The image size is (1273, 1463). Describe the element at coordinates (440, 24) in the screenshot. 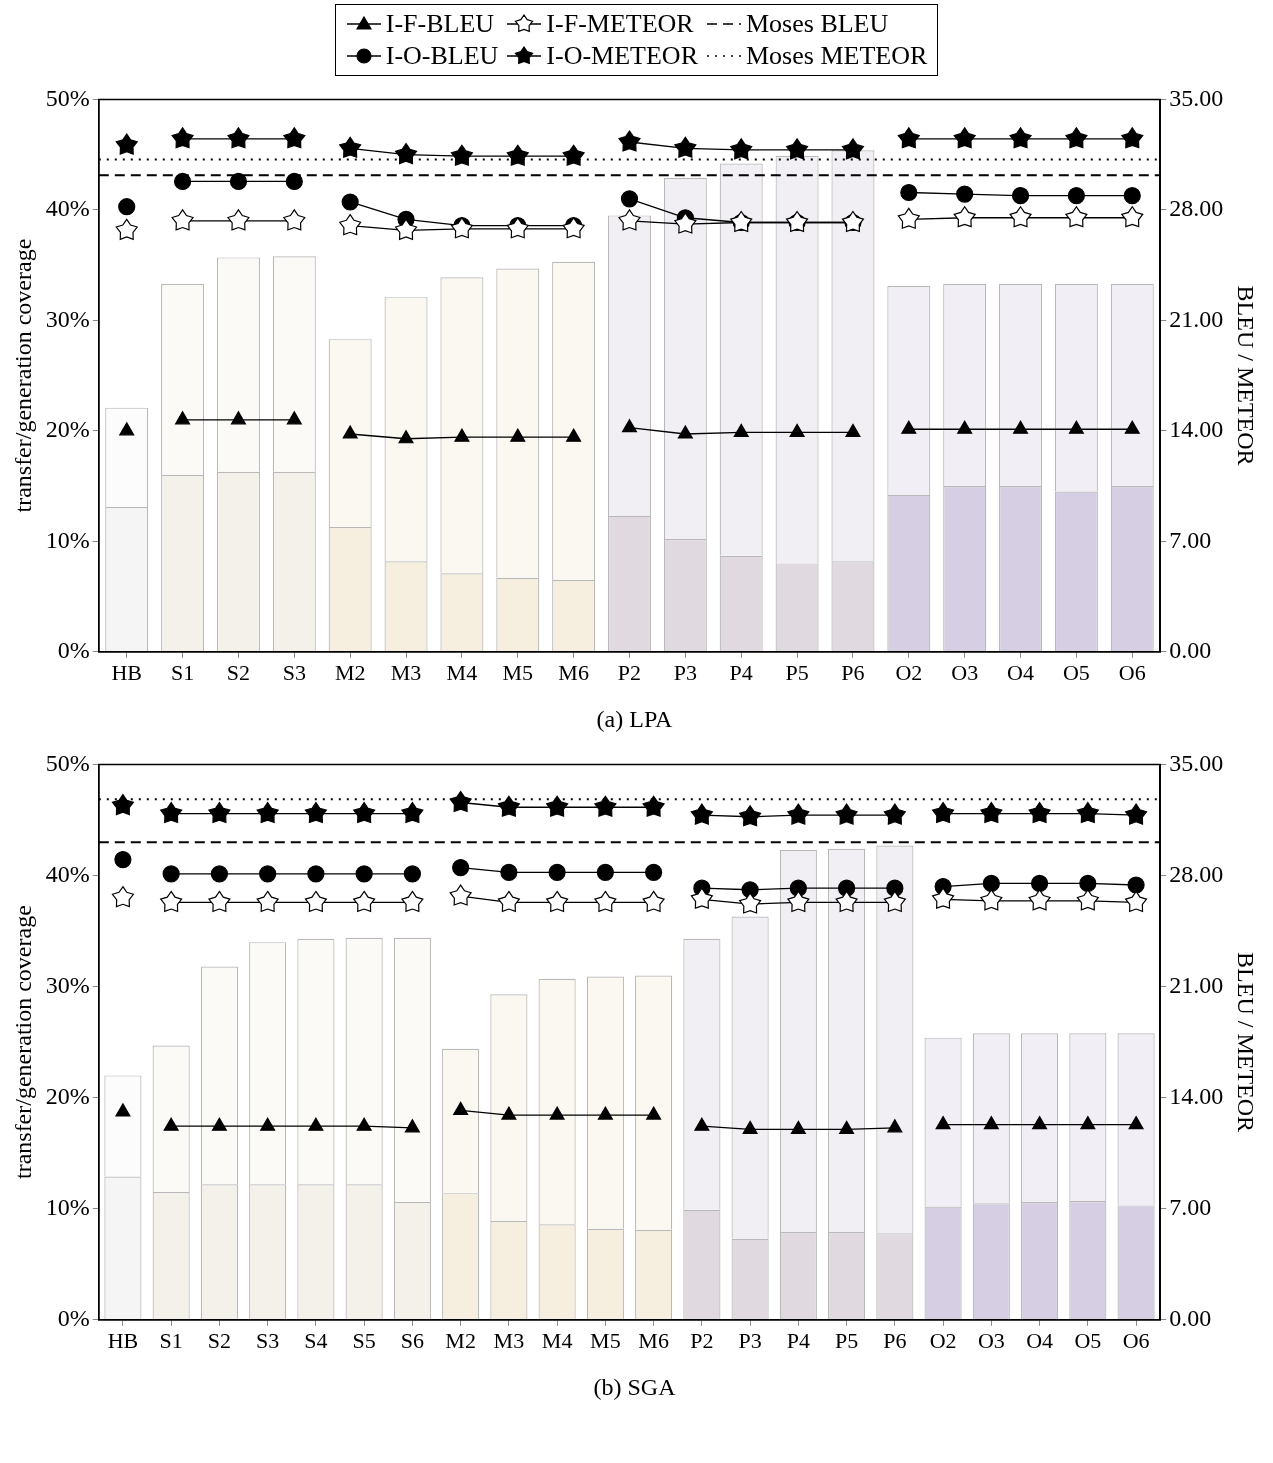

I see `legend-label: I-F-BLEU` at that location.